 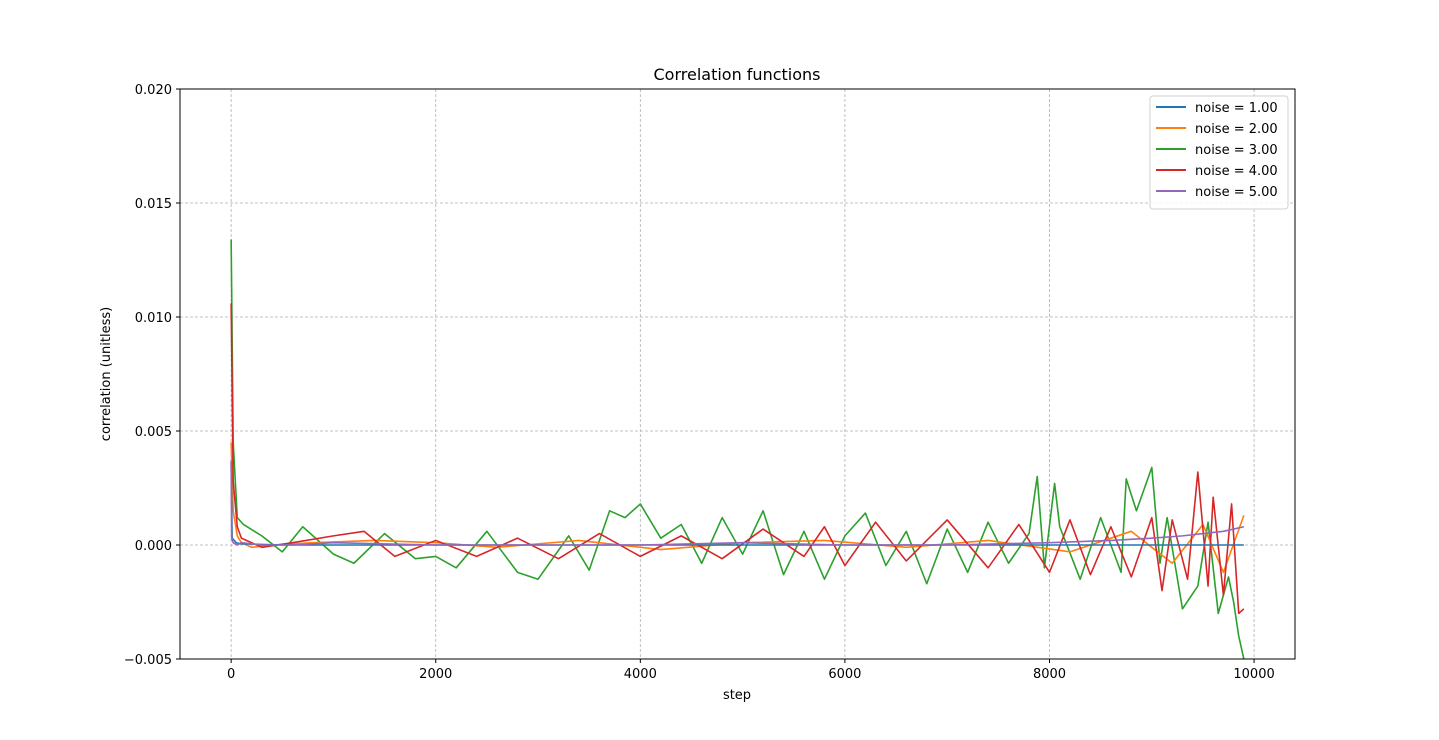 What do you see at coordinates (148, 660) in the screenshot?
I see `y-tick-label: −0.005` at bounding box center [148, 660].